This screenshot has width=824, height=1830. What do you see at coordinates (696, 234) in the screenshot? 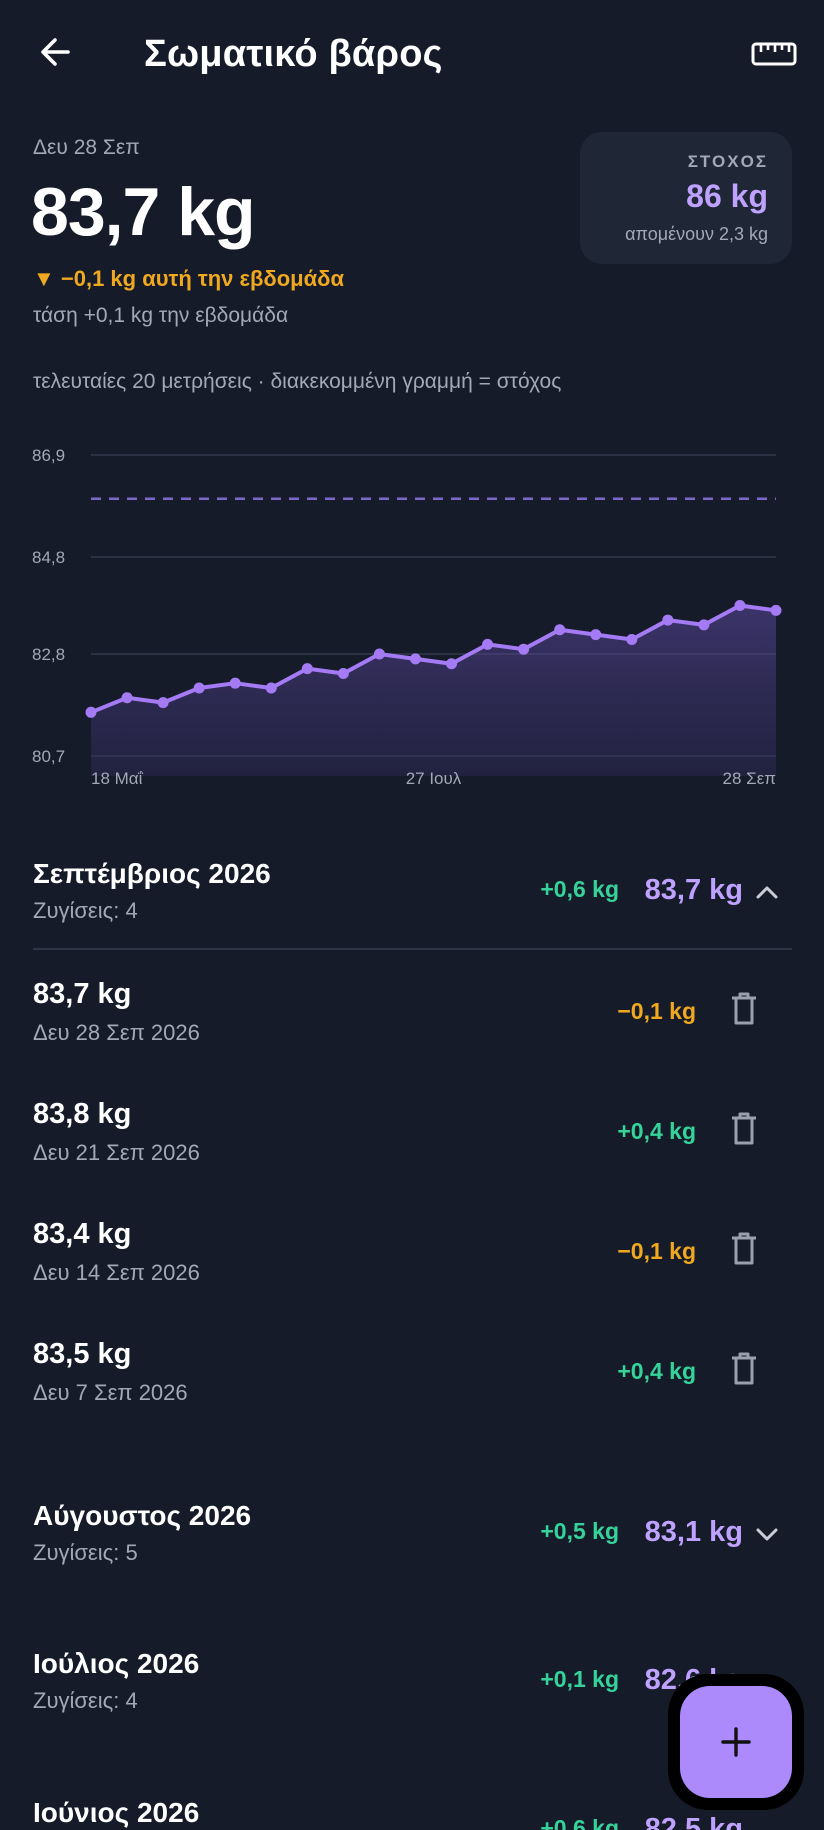
I see `goal-remaining: απομένουν 2,3 kg` at bounding box center [696, 234].